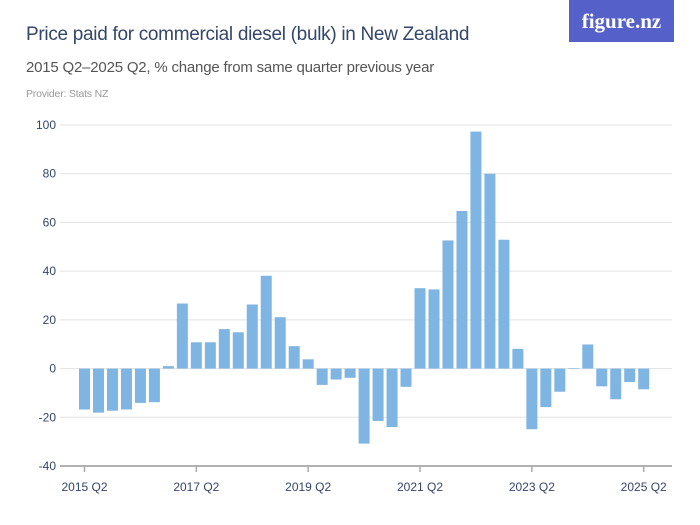 The image size is (700, 525). Describe the element at coordinates (196, 355) in the screenshot. I see `bar-2017-q2` at that location.